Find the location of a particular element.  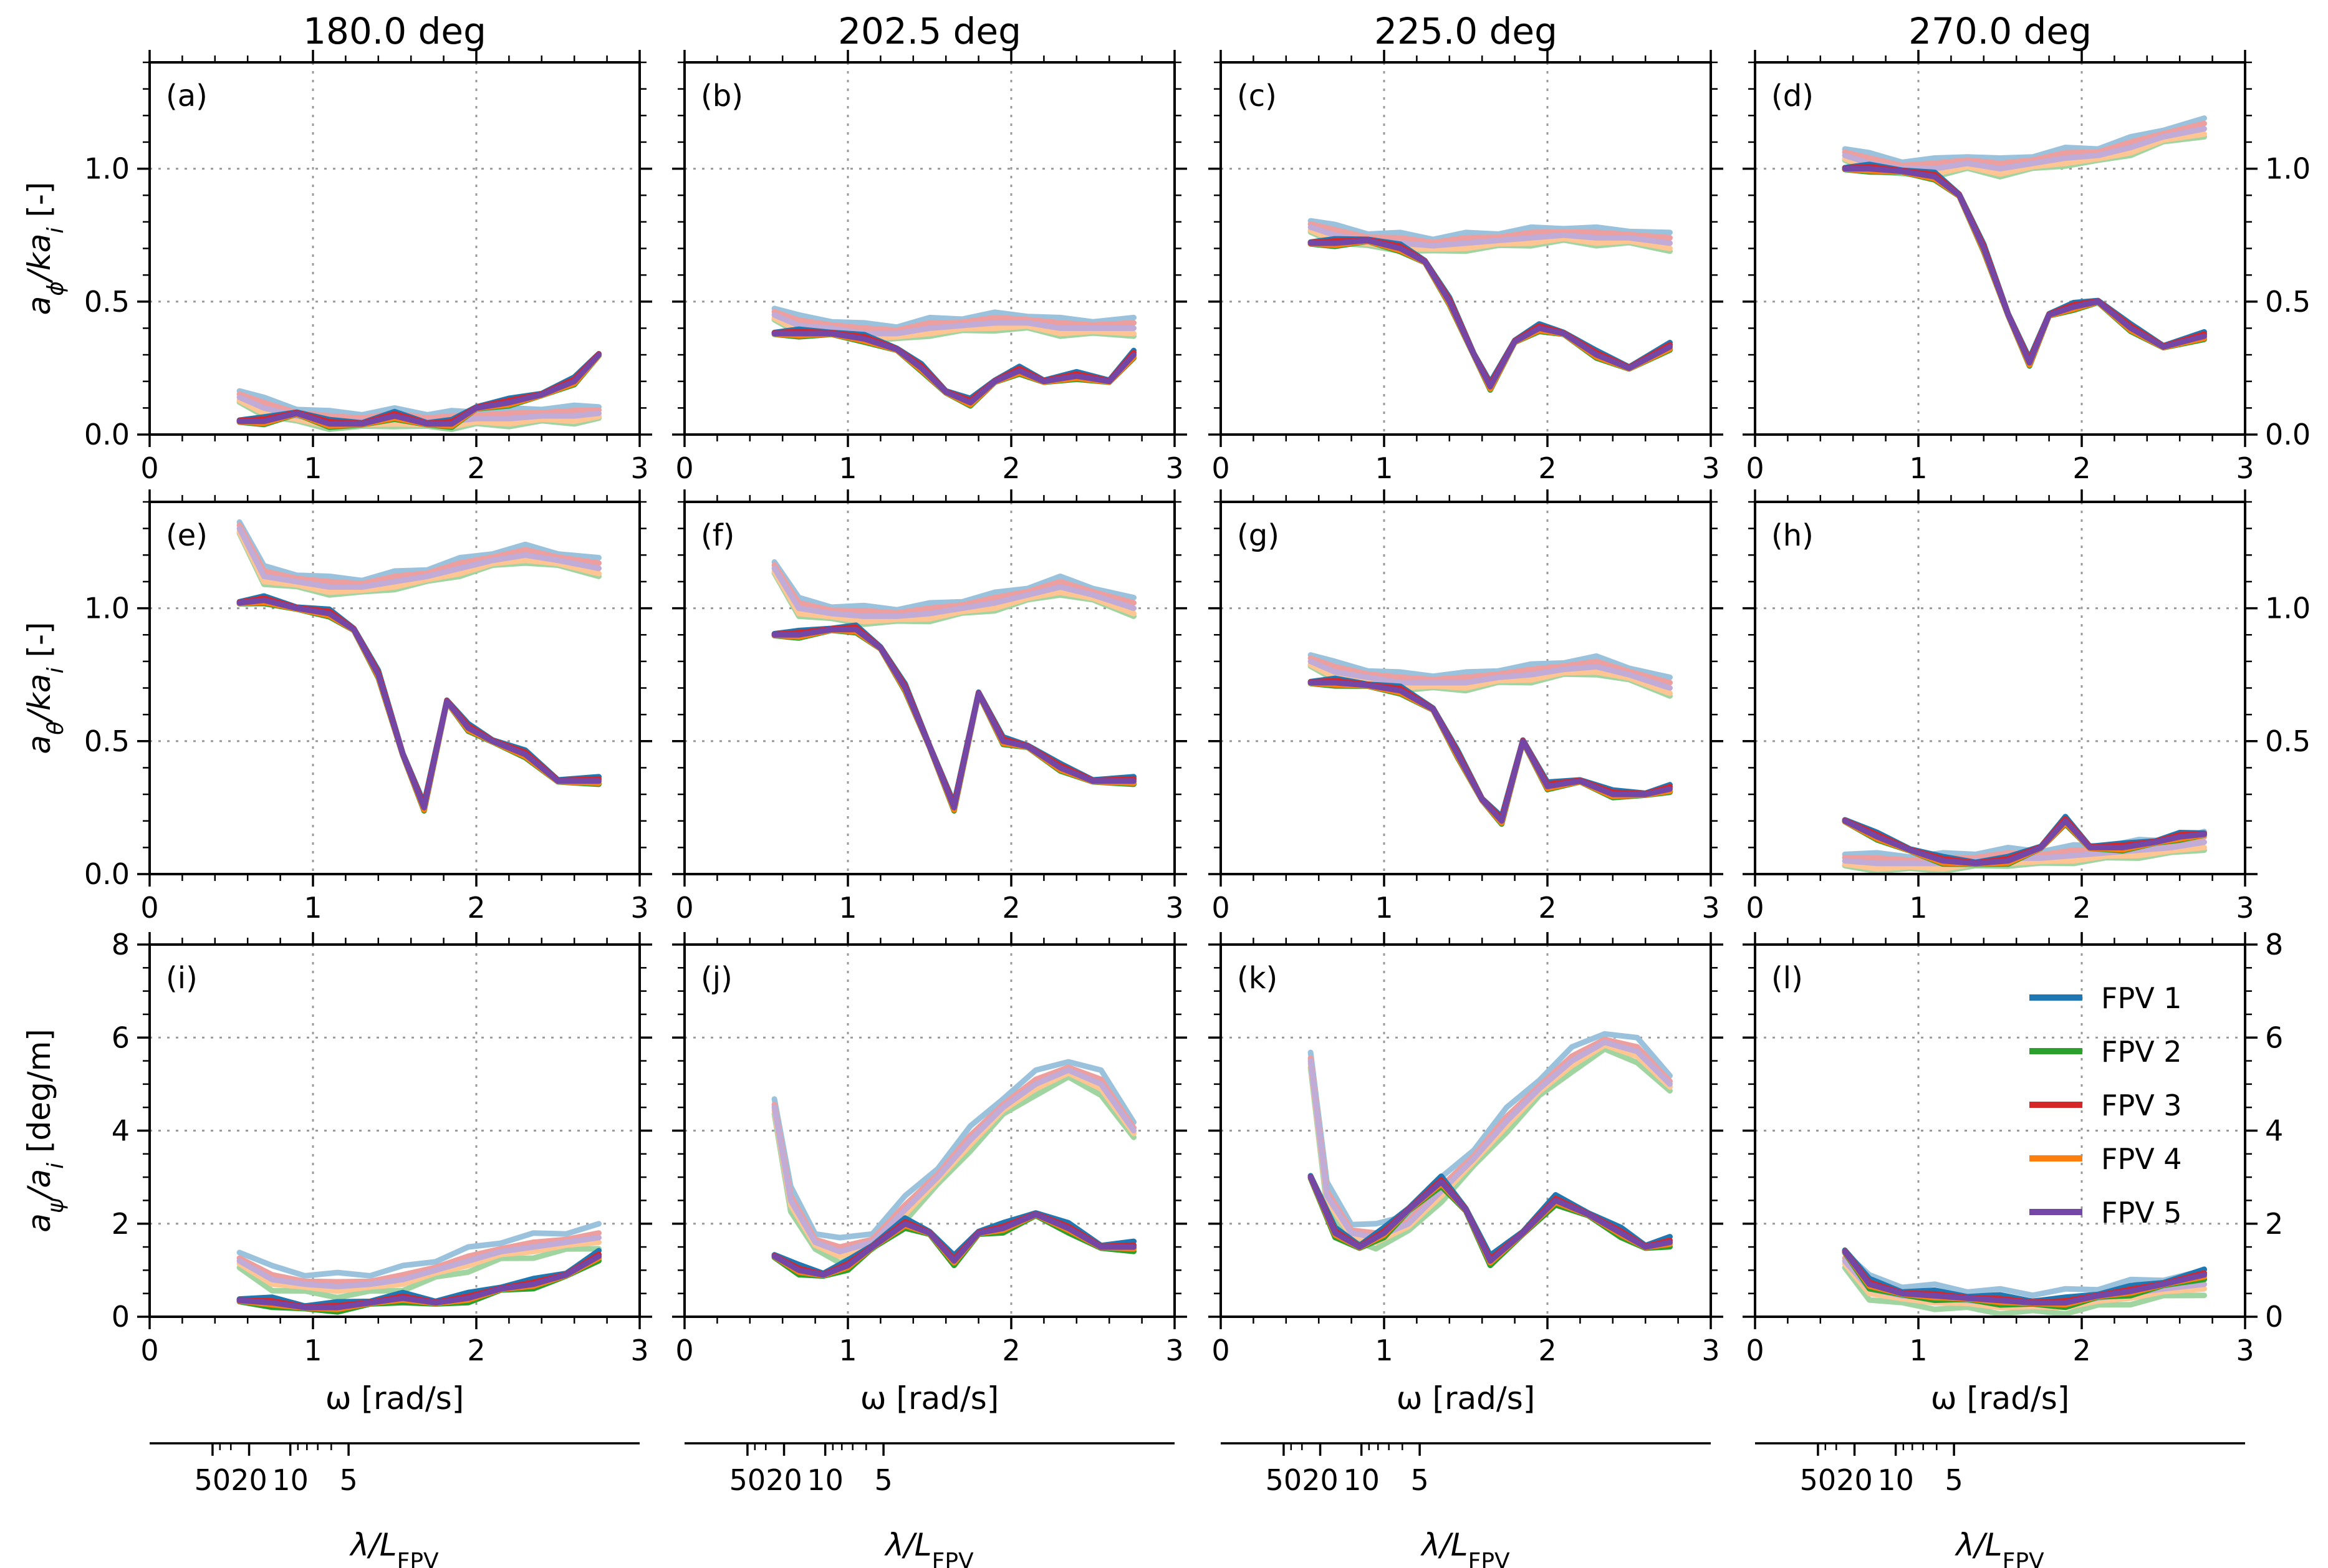

panel-g-xtick-label: 0 is located at coordinates (1220, 908).